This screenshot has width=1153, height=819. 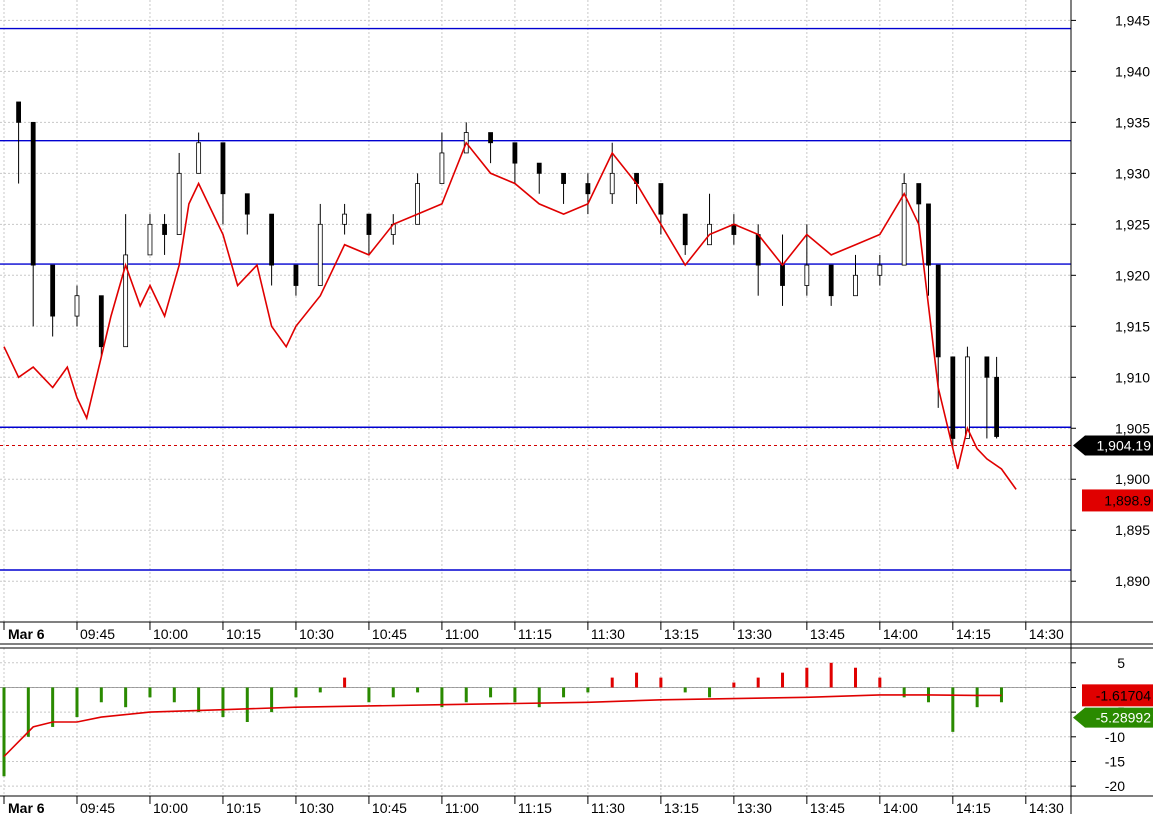 I want to click on price-tick-label: 1,935, so click(x=1132, y=122).